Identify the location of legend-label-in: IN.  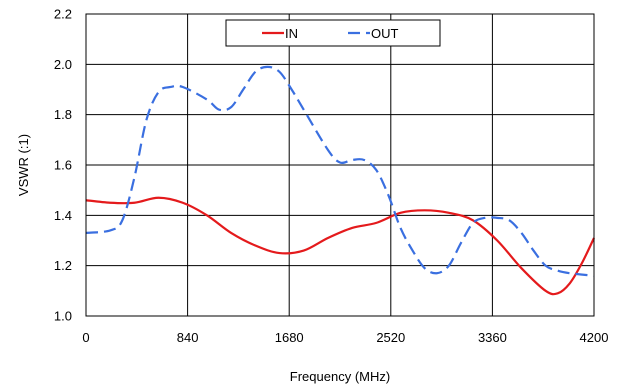
(291, 33).